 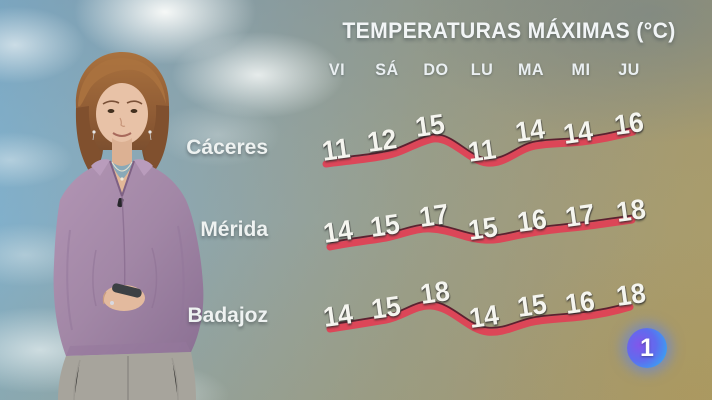 I want to click on day-label: SÁ, so click(x=387, y=69).